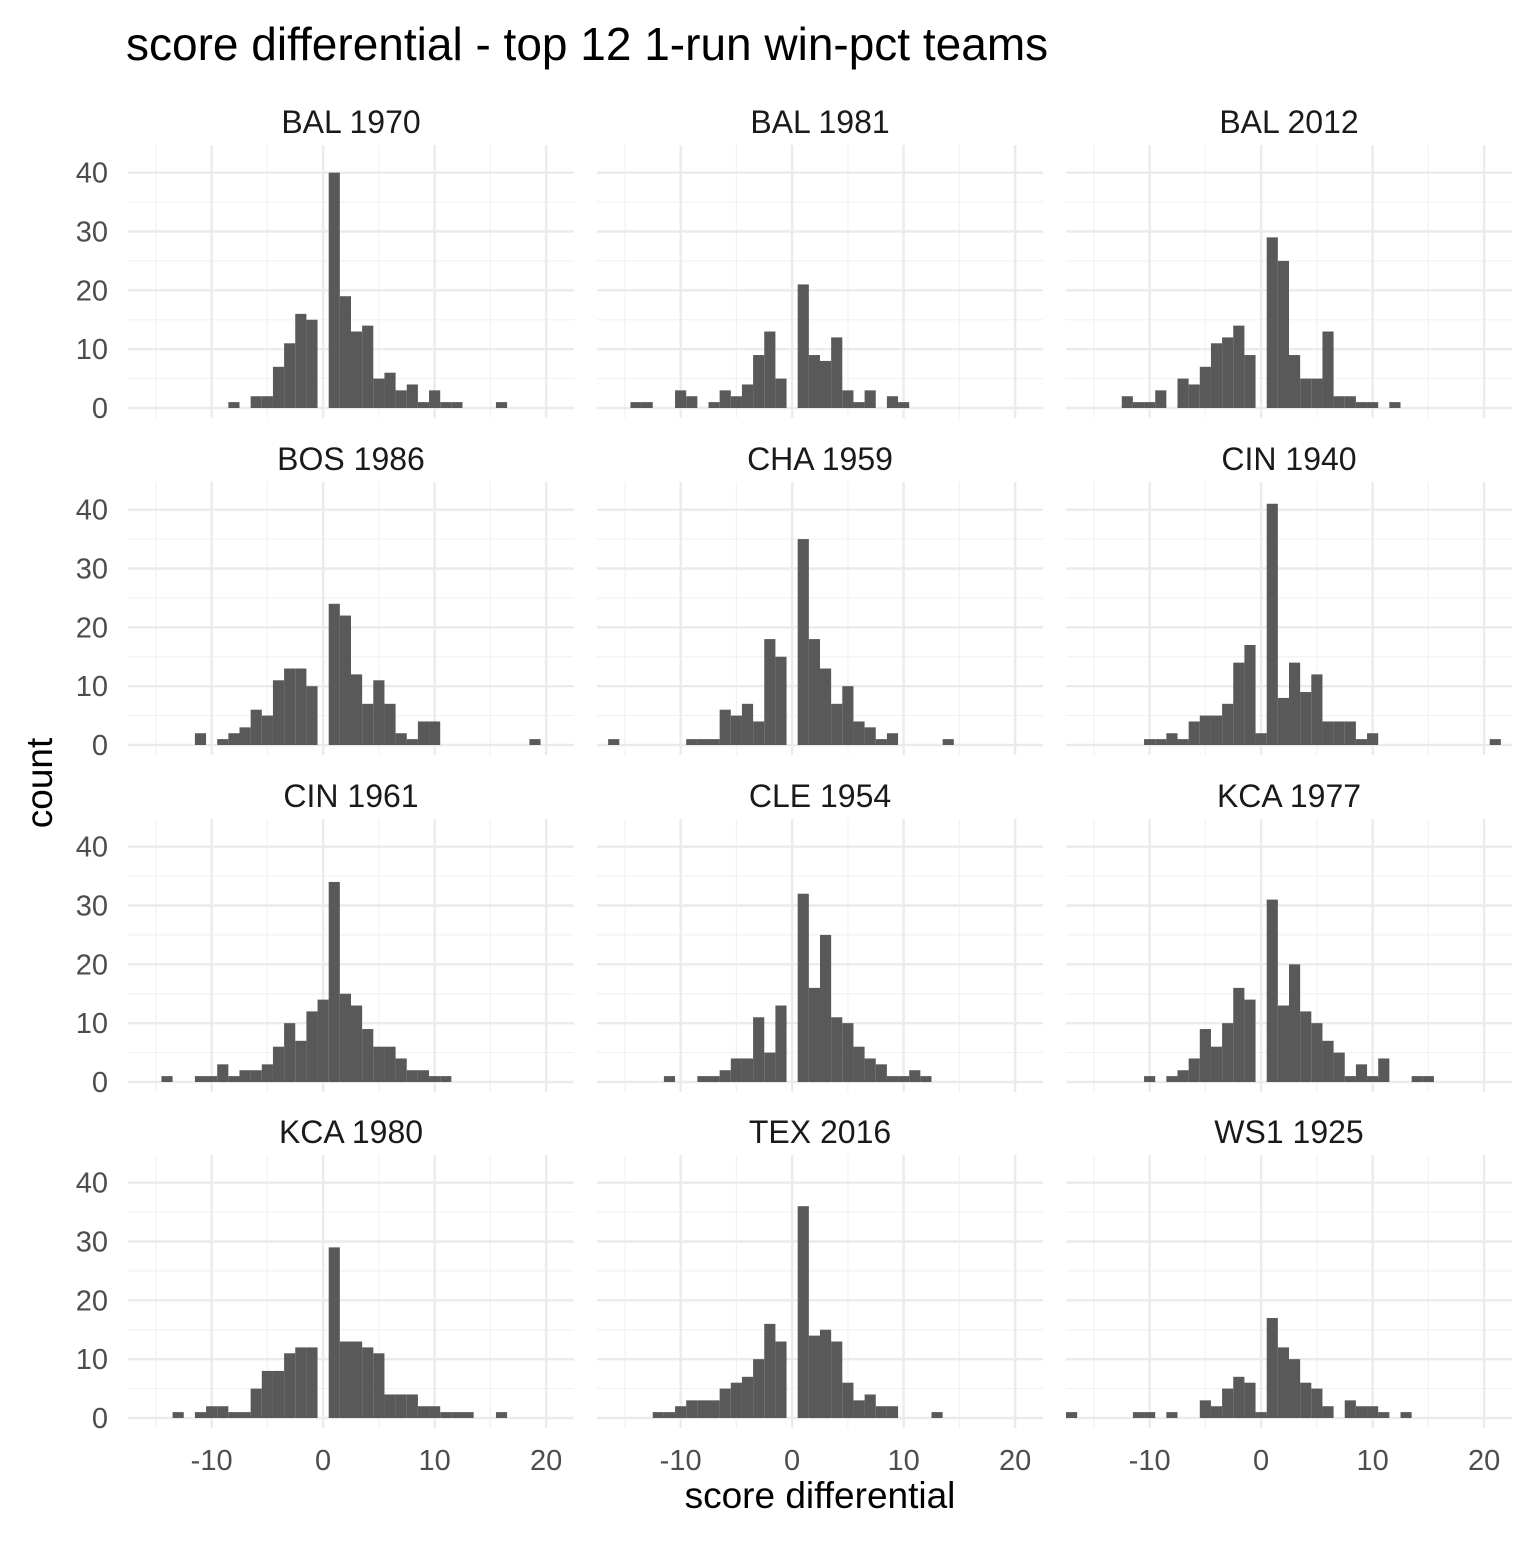 This screenshot has width=1536, height=1541. What do you see at coordinates (681, 1461) in the screenshot?
I see `x-tick-label: -10` at bounding box center [681, 1461].